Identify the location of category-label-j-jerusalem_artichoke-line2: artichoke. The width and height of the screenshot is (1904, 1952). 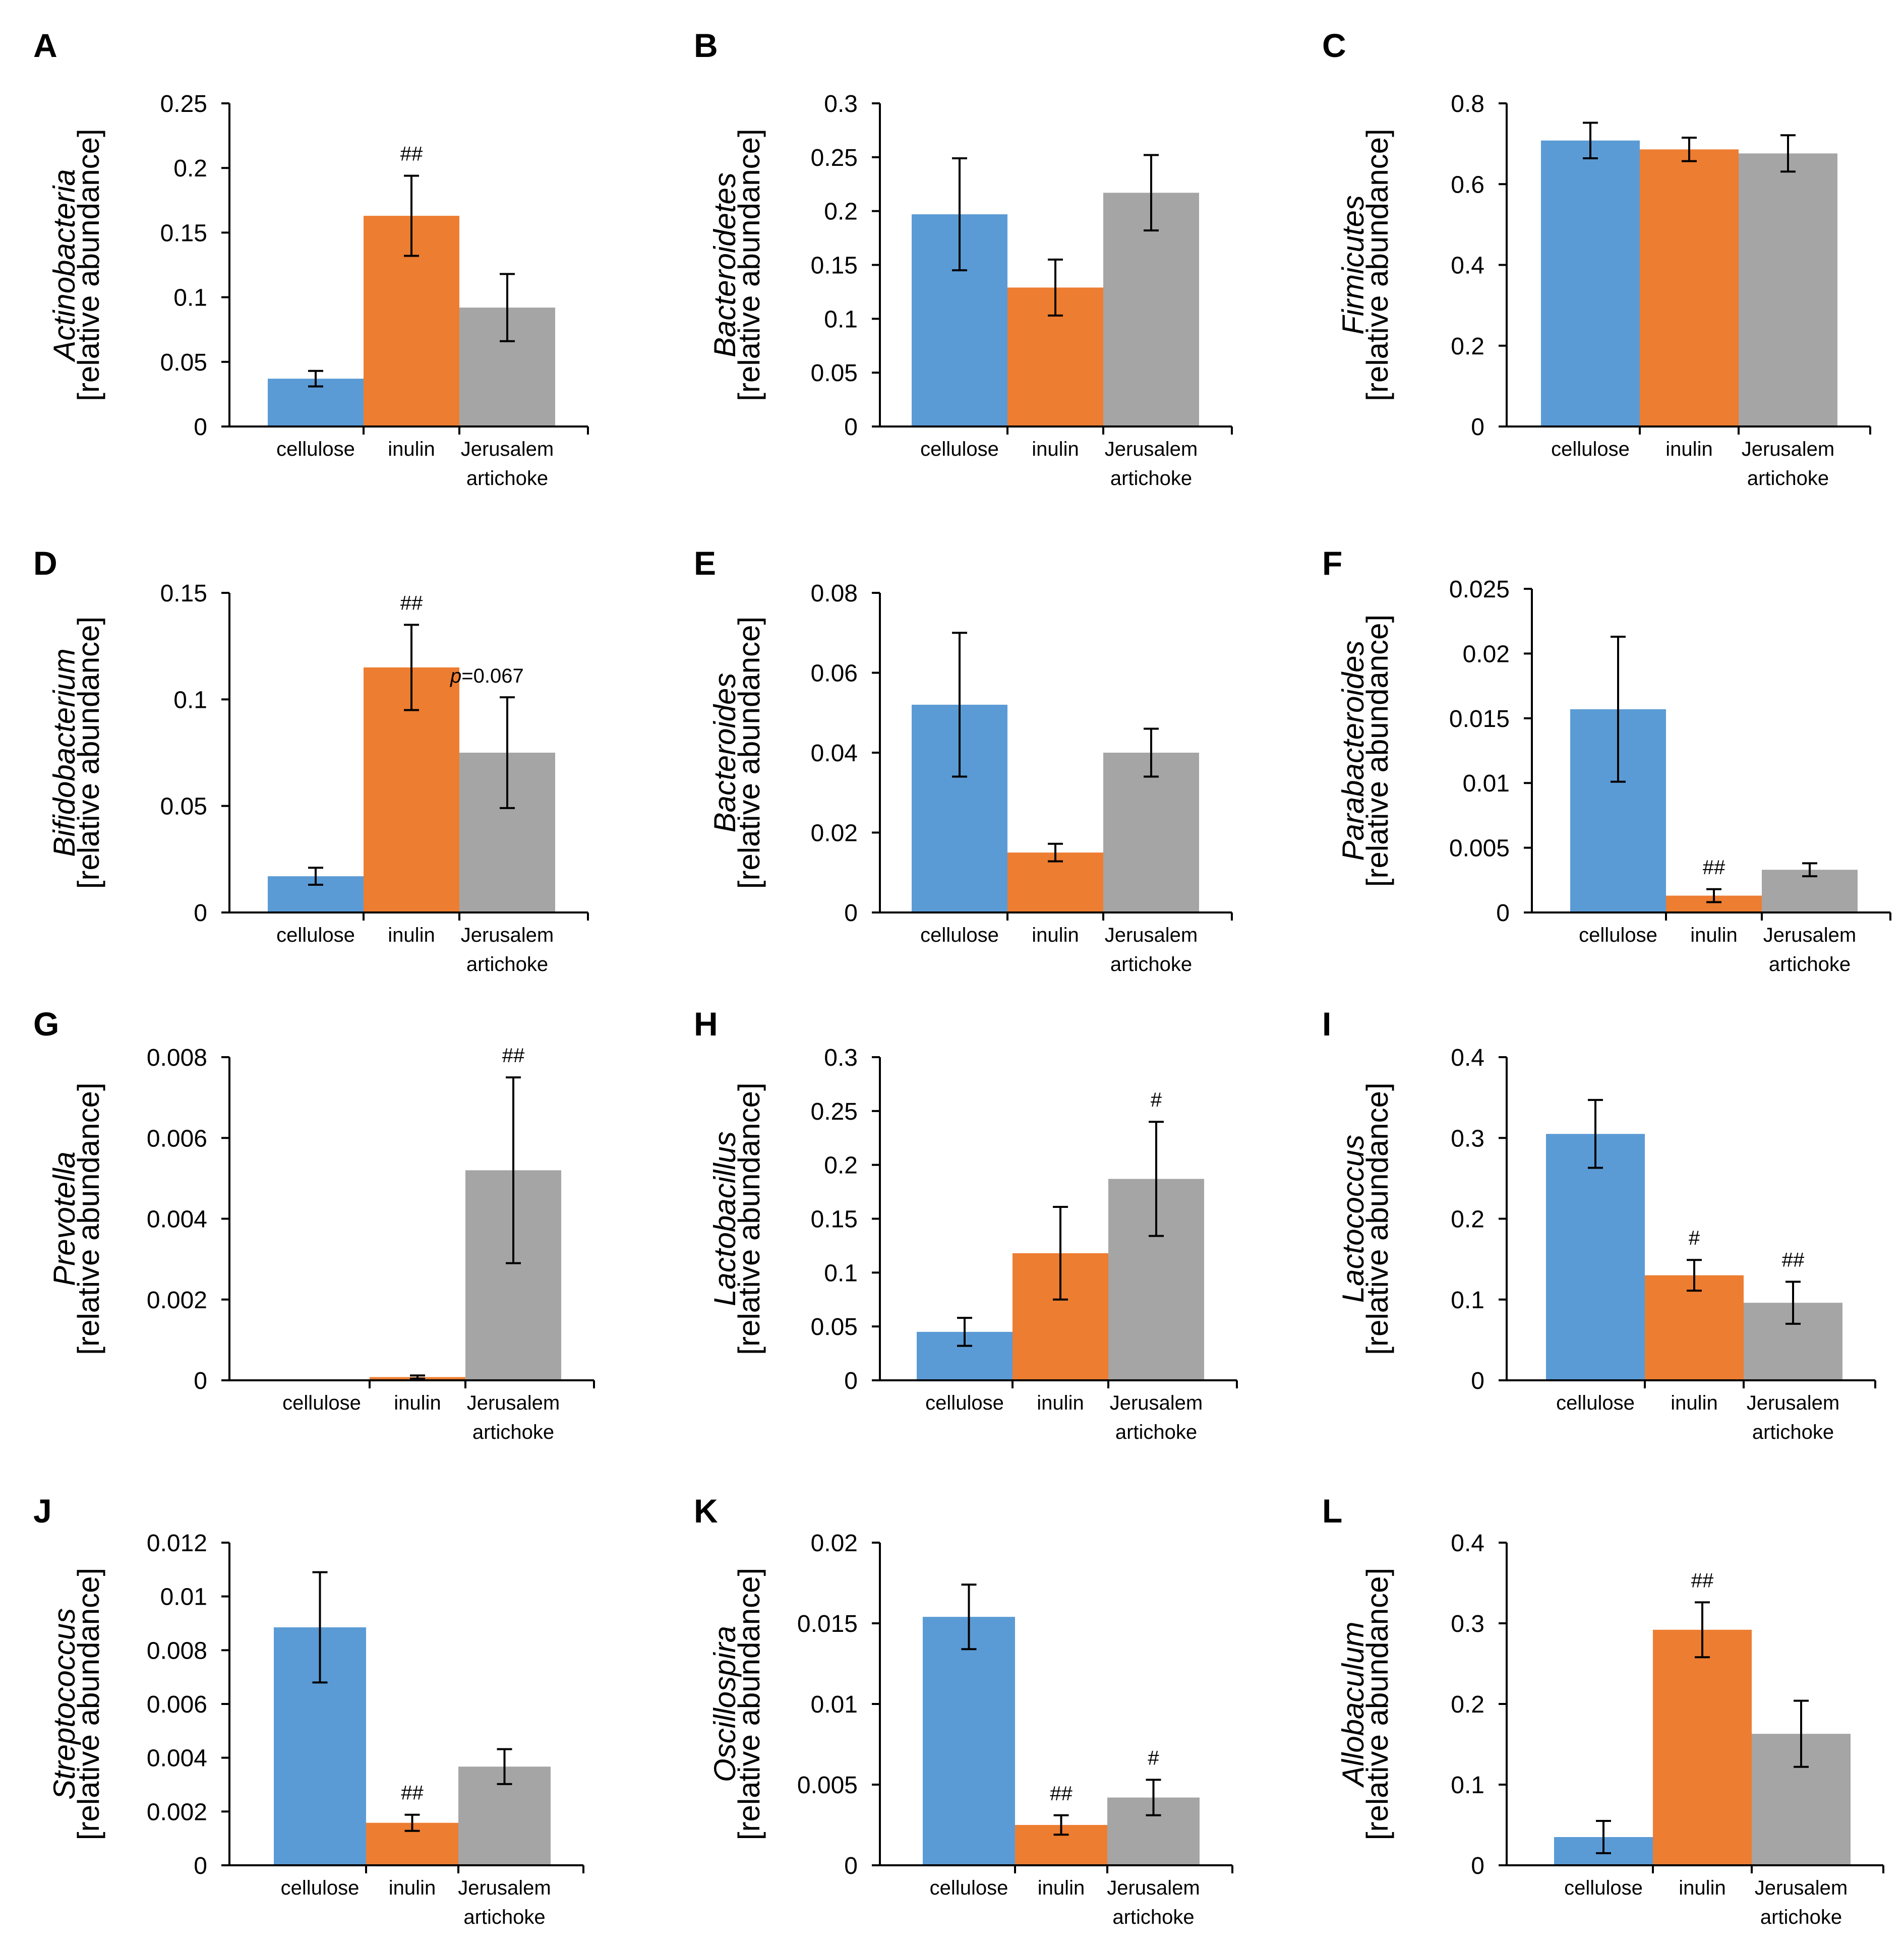
(504, 1917).